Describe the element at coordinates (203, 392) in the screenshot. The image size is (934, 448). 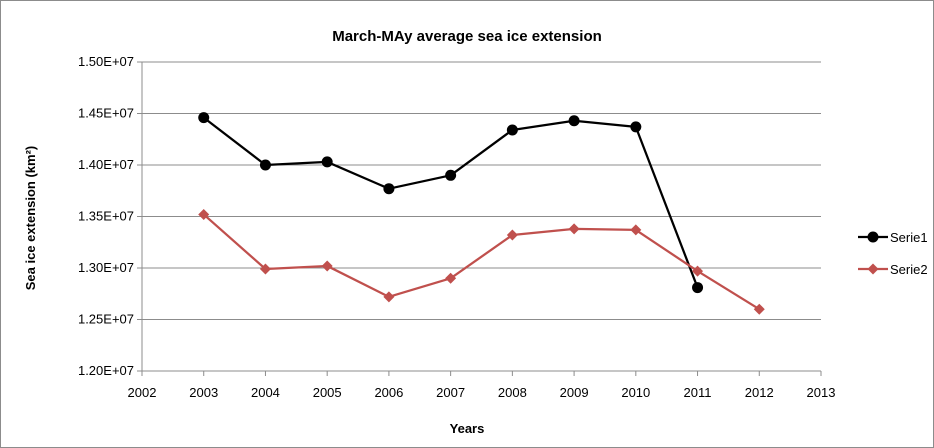
I see `x-tick-label: 2003` at that location.